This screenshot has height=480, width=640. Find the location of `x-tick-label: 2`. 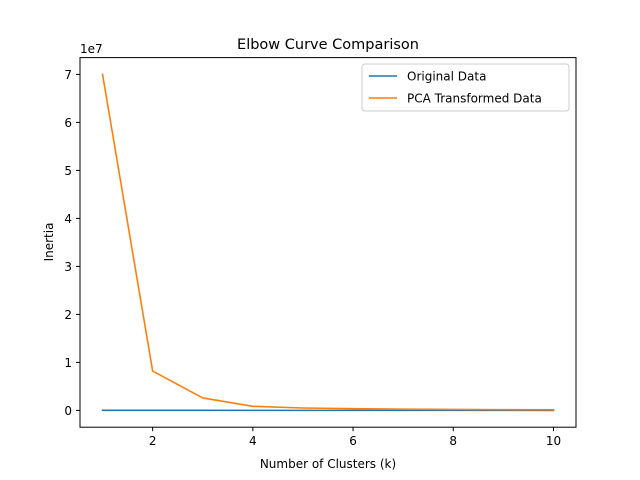

x-tick-label: 2 is located at coordinates (153, 441).